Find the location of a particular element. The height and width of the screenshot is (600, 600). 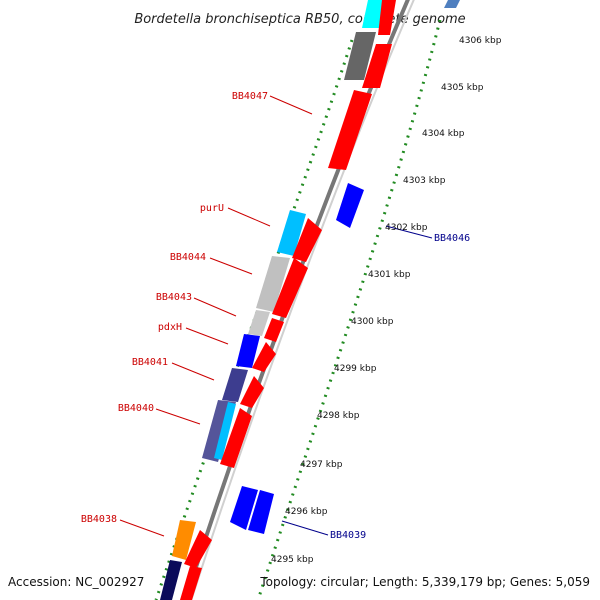

gene-label: pdxH is located at coordinates (170, 327).